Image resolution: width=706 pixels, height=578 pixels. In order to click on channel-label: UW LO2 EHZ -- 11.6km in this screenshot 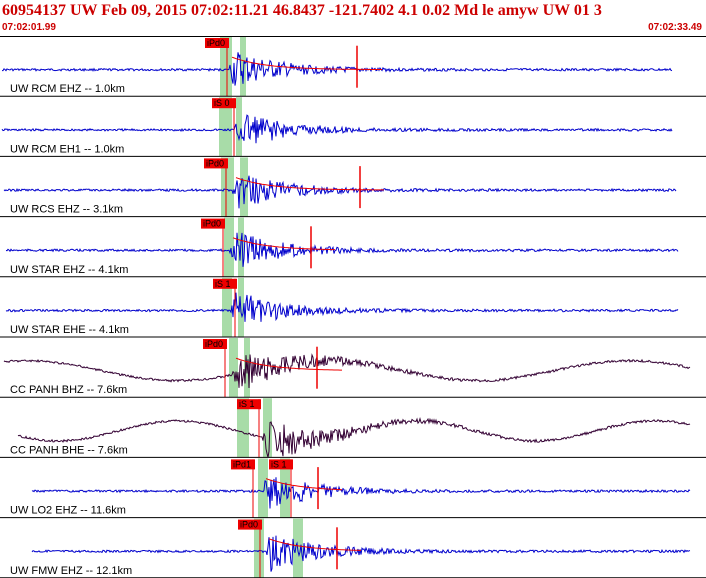, I will do `click(68, 511)`.